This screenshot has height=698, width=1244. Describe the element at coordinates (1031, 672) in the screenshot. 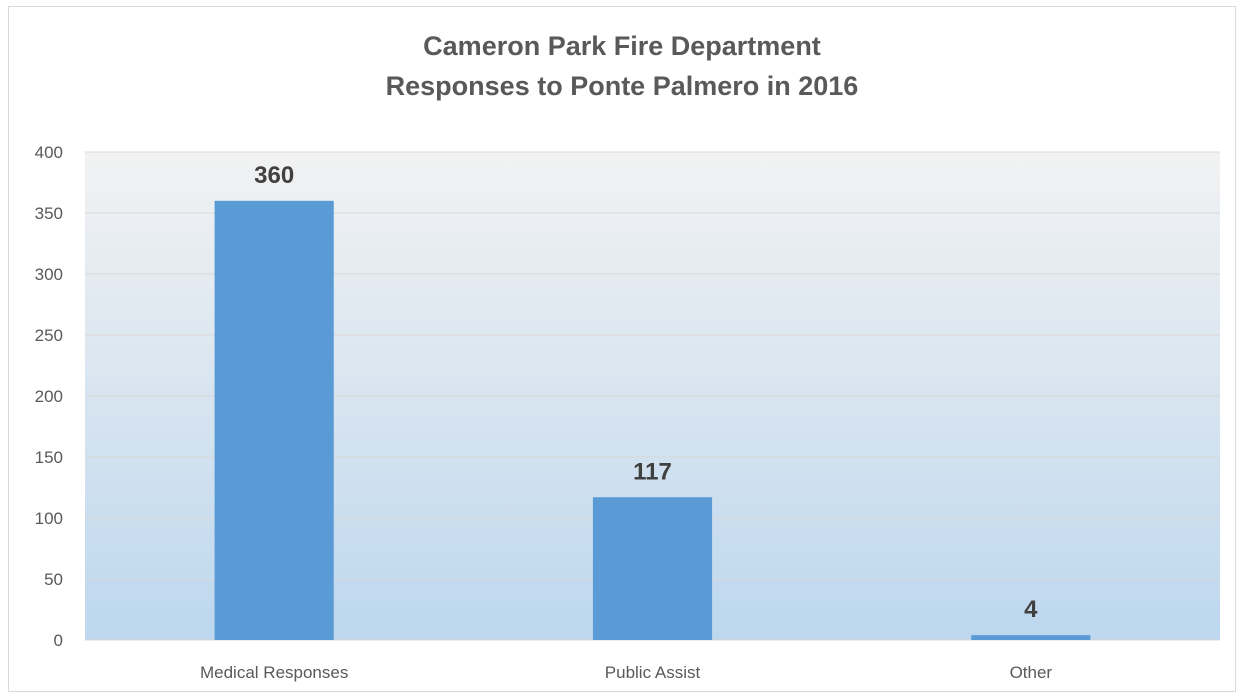

I see `x-tick-label: Other` at that location.